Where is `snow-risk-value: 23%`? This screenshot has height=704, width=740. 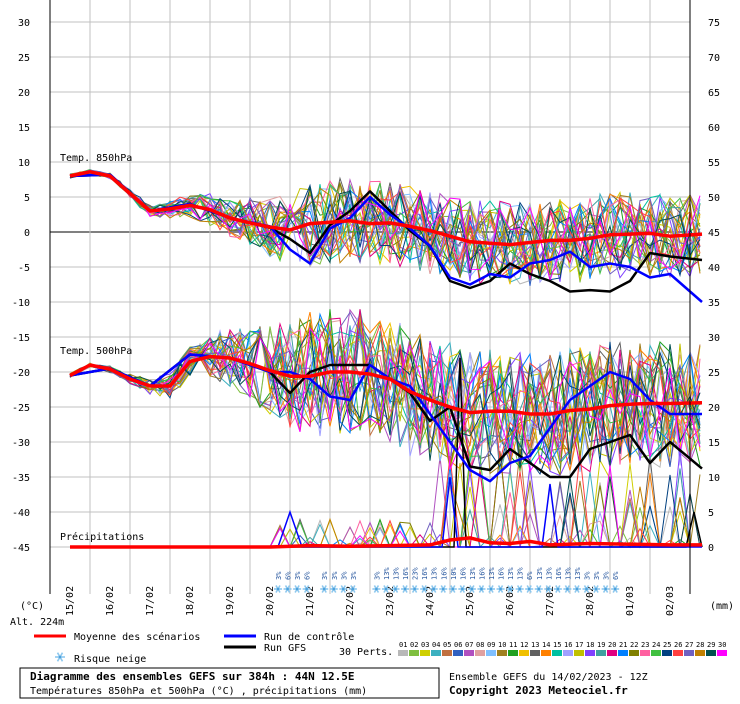 snow-risk-value: 23% is located at coordinates (416, 573).